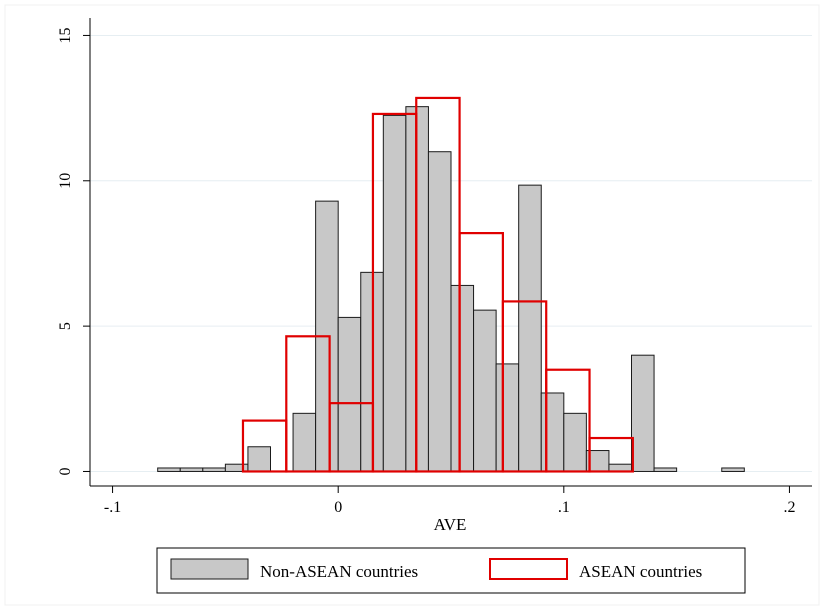  What do you see at coordinates (528, 569) in the screenshot?
I see `legend-swatch-asean` at bounding box center [528, 569].